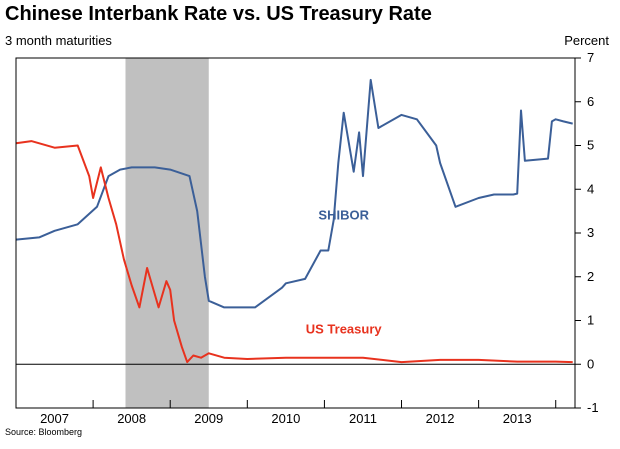 This screenshot has width=620, height=449. I want to click on x-tick-label: 2009, so click(208, 418).